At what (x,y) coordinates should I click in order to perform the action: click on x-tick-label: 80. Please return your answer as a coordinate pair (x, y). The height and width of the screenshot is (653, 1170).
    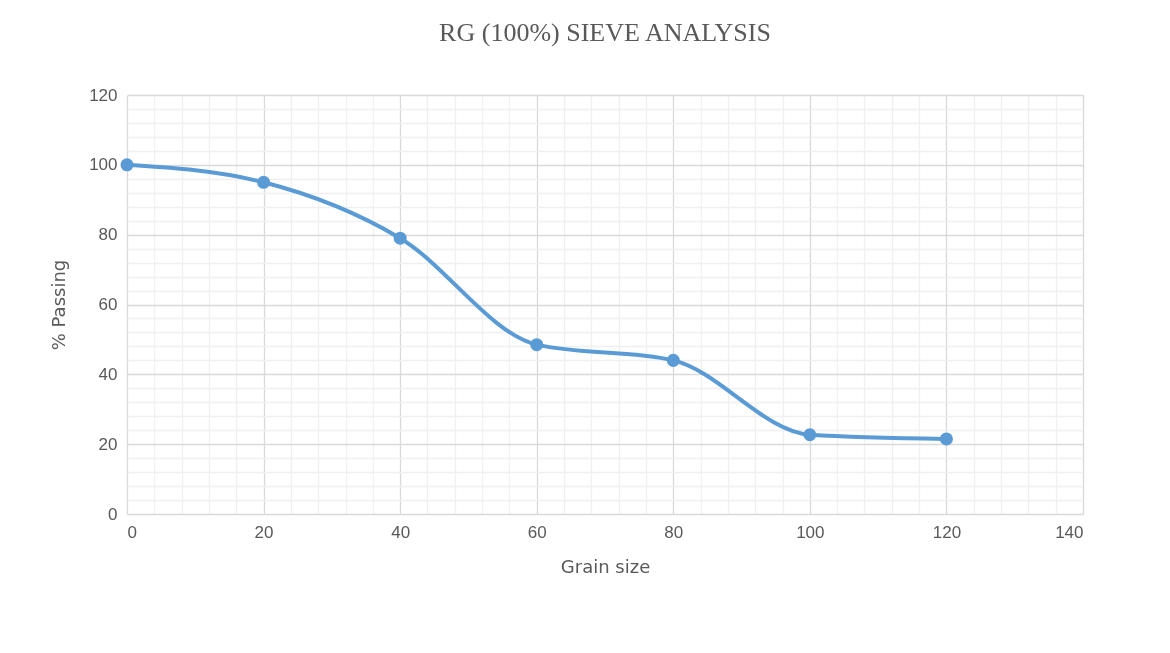
    Looking at the image, I should click on (674, 532).